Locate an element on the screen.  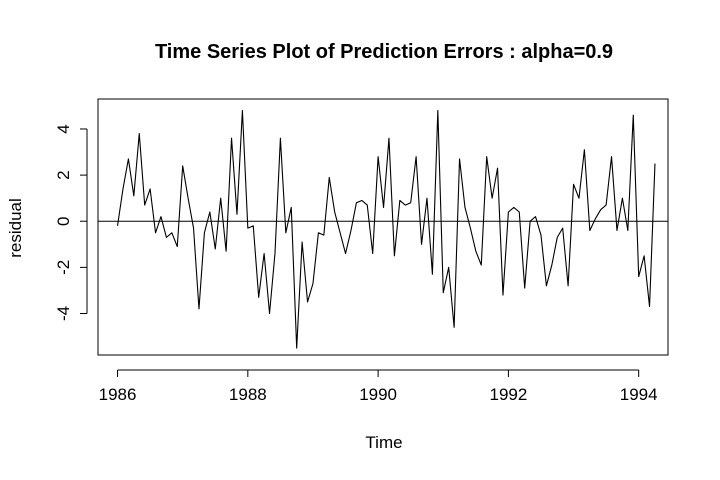
y-tick-label: -2 is located at coordinates (63, 267).